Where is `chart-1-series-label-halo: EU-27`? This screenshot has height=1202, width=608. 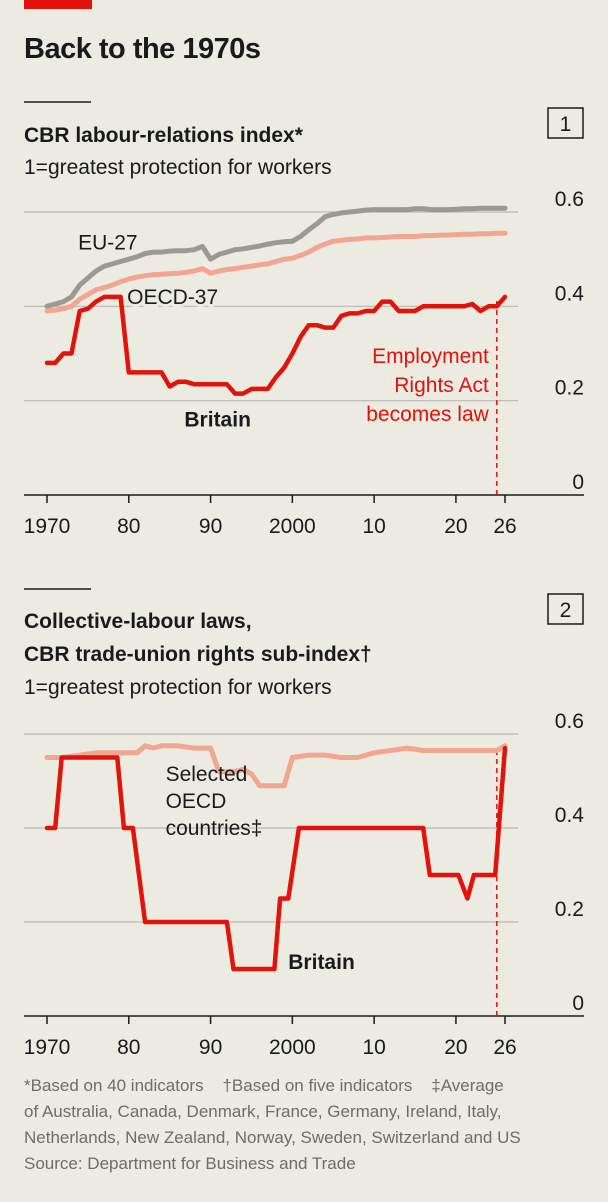
chart-1-series-label-halo: EU-27 is located at coordinates (108, 243).